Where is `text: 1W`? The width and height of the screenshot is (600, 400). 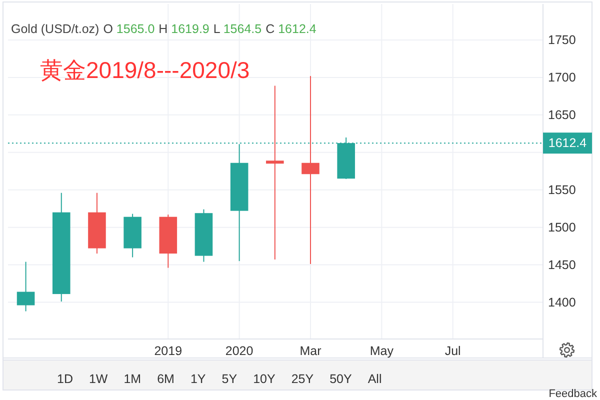
text: 1W is located at coordinates (98, 379).